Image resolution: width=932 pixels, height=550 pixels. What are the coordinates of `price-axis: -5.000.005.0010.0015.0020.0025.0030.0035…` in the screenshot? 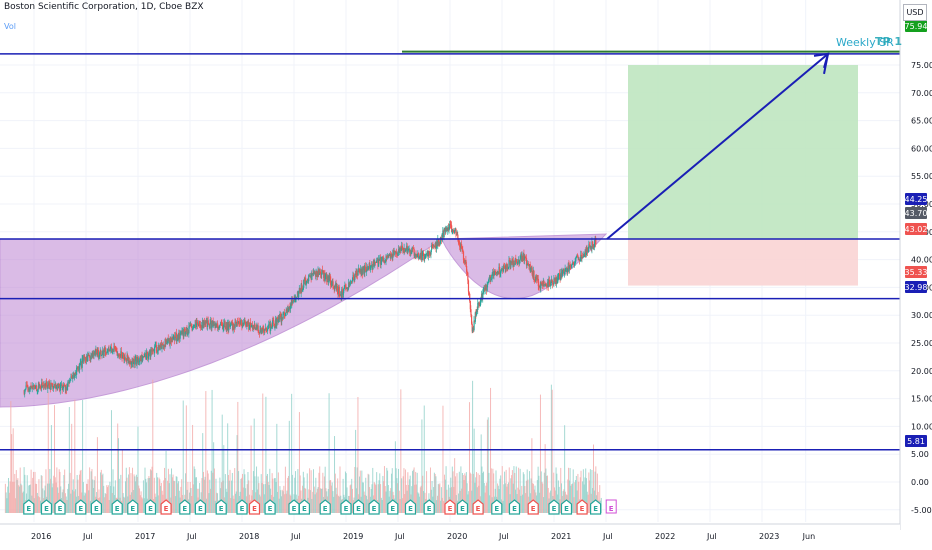 It's located at (915, 275).